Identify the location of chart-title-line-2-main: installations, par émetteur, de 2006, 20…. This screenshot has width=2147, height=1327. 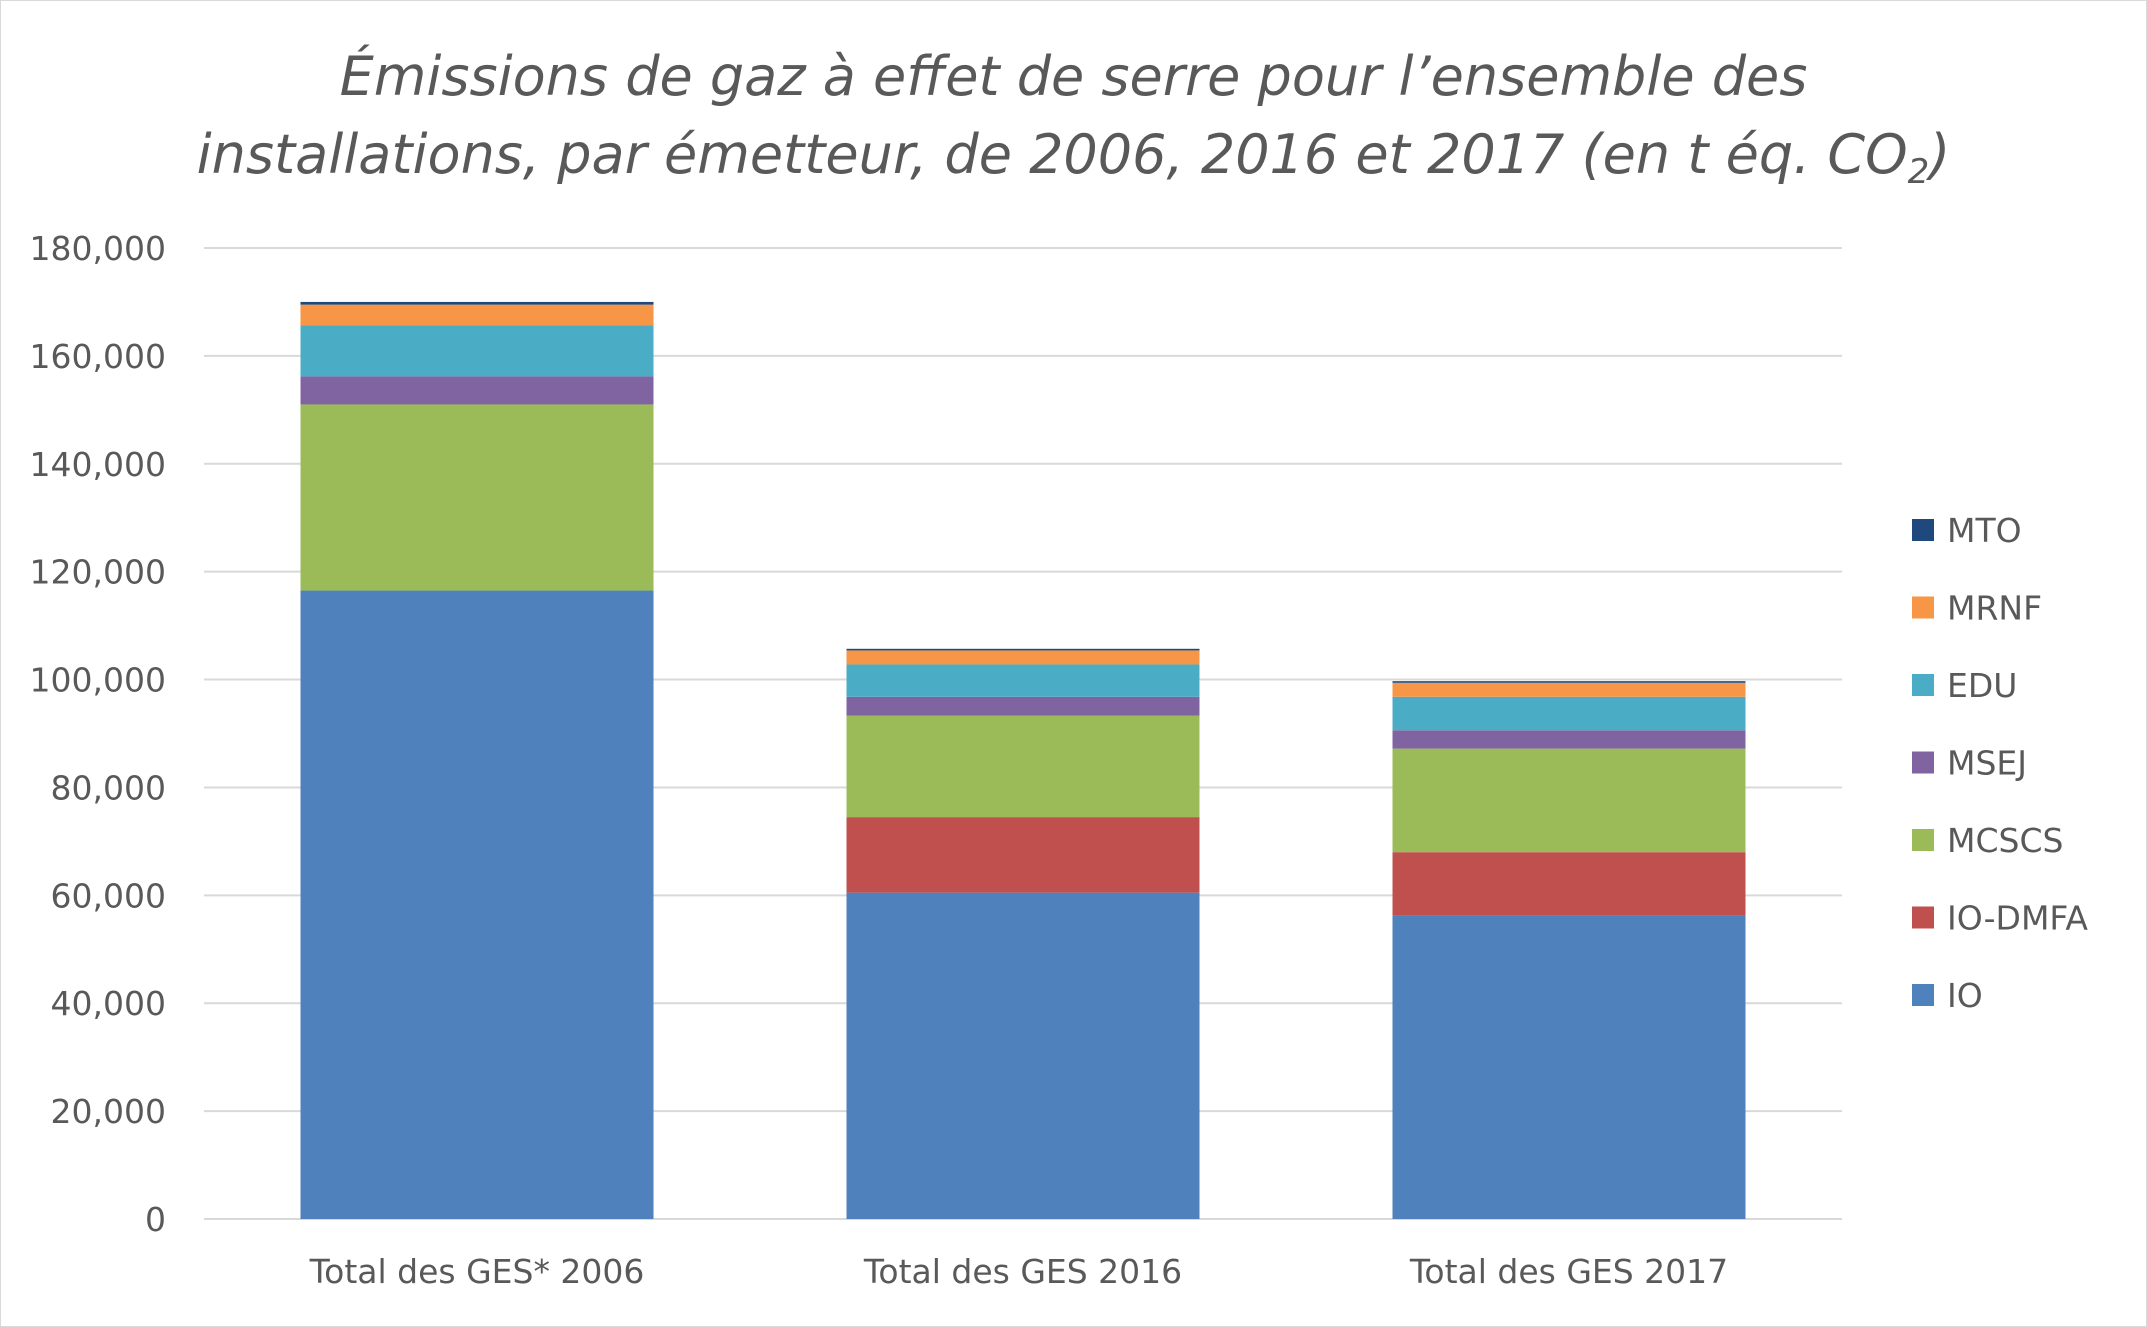
(1052, 154).